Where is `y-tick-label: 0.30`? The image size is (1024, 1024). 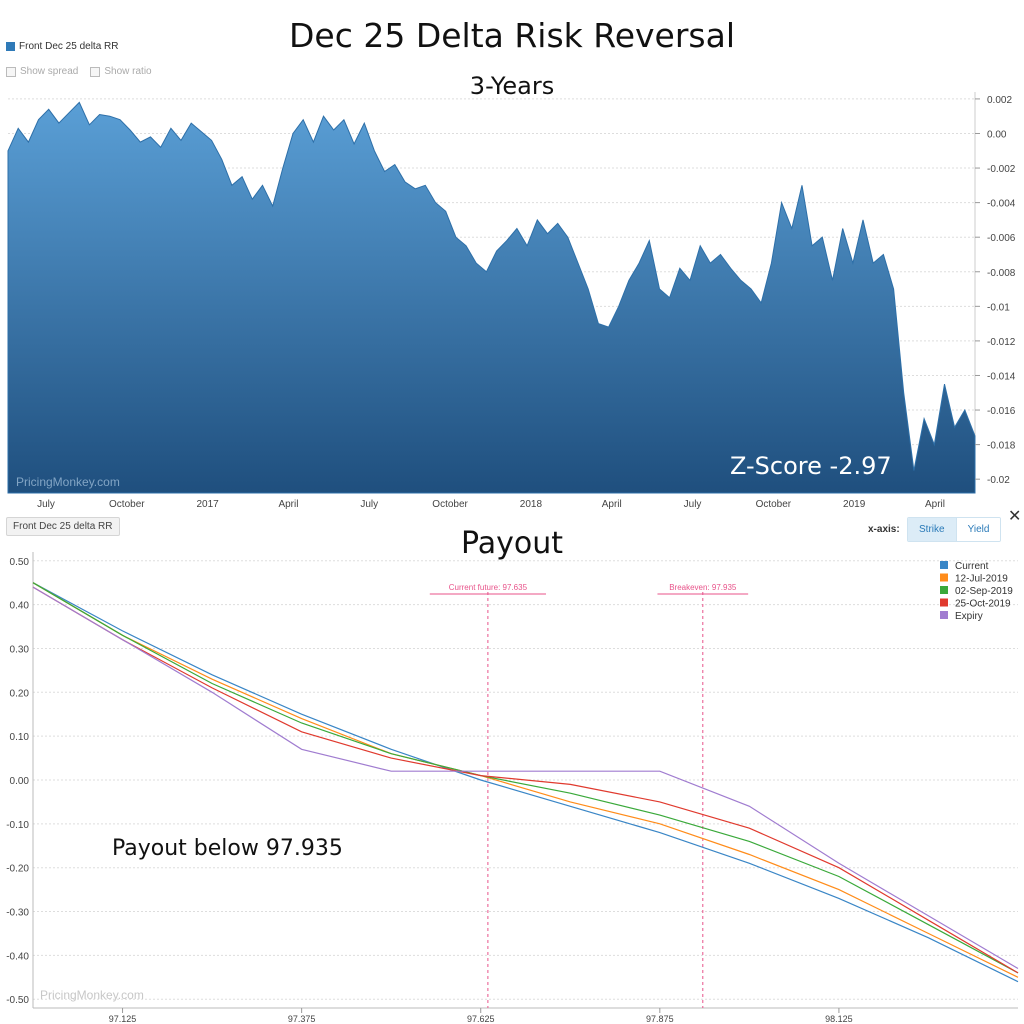 y-tick-label: 0.30 is located at coordinates (20, 649).